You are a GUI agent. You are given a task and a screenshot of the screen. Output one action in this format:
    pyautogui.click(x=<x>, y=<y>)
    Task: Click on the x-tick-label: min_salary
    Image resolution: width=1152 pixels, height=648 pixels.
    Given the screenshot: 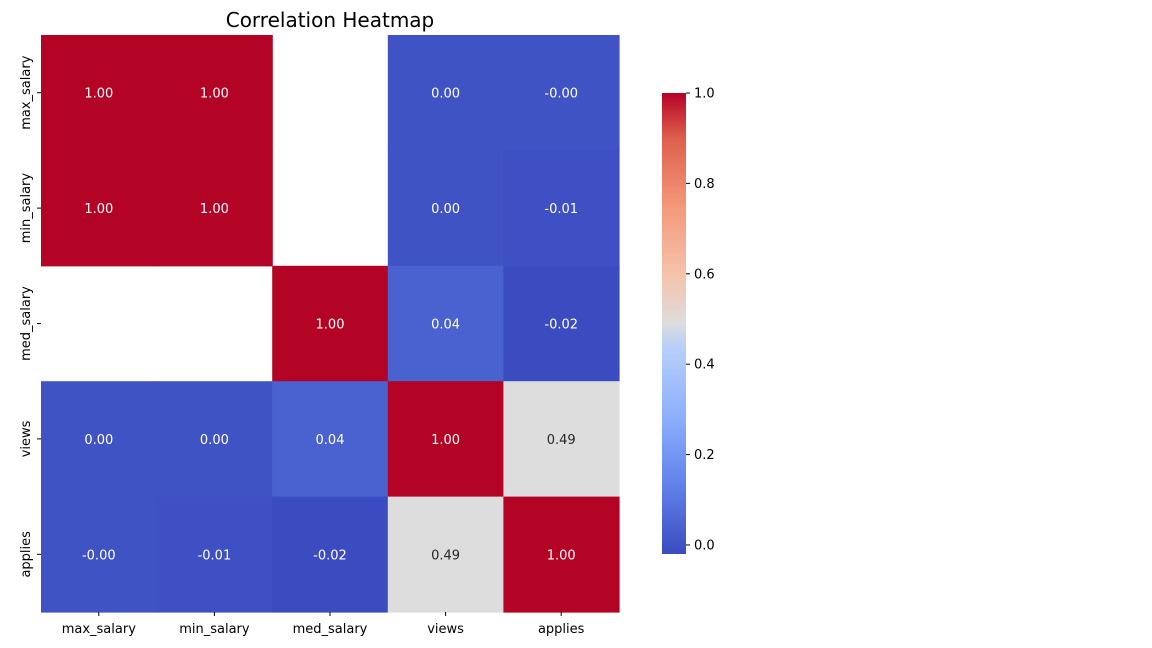 What is the action you would take?
    pyautogui.click(x=214, y=629)
    